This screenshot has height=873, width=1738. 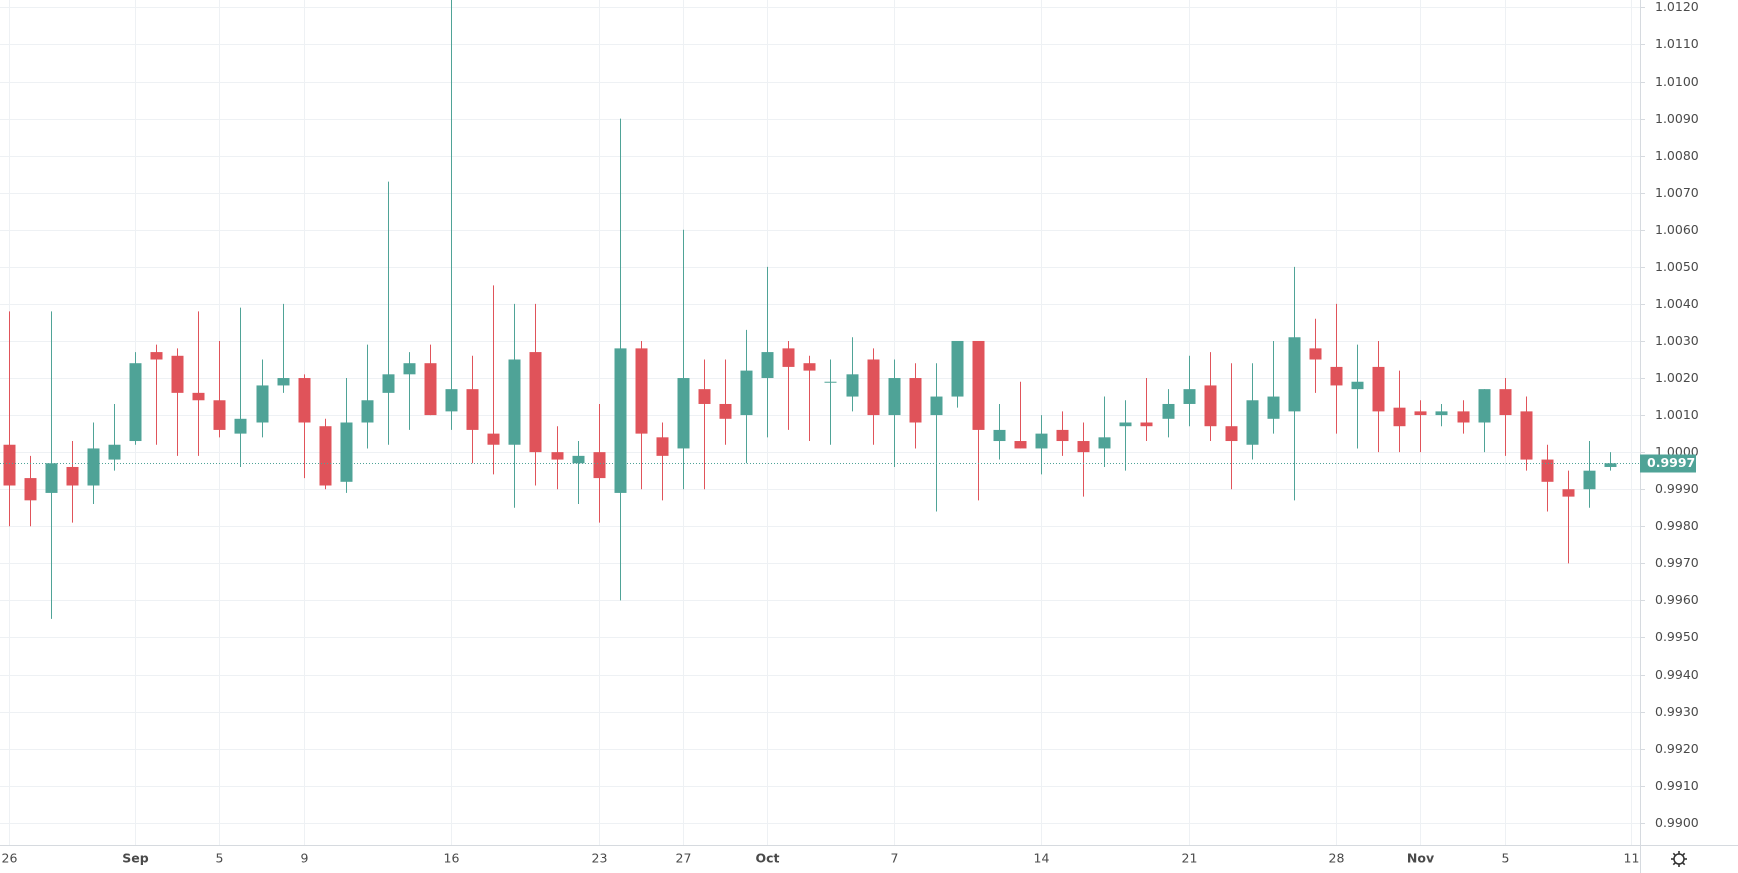 What do you see at coordinates (821, 858) in the screenshot?
I see `time-axis: 26 Sep 5 9 16 23 27 Oct 7 14 21 28 Nov 5 11` at bounding box center [821, 858].